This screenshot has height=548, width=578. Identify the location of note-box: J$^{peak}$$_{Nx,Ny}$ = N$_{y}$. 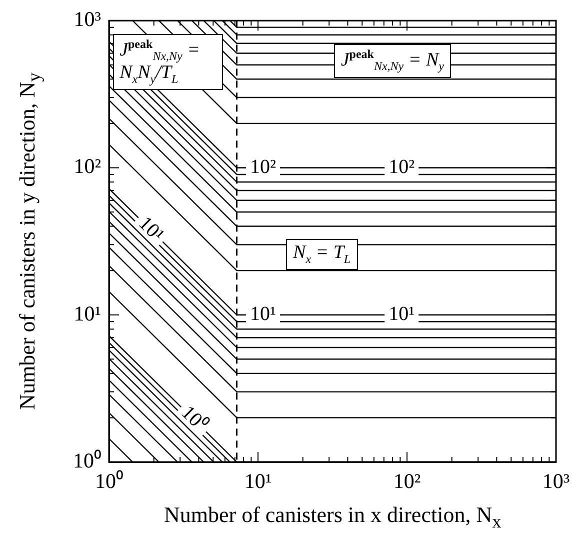
(392, 61).